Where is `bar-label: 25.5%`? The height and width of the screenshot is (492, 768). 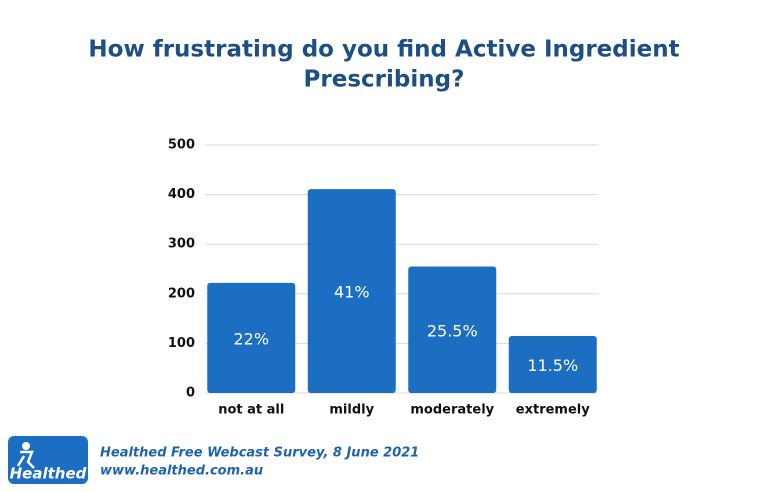
bar-label: 25.5% is located at coordinates (452, 330).